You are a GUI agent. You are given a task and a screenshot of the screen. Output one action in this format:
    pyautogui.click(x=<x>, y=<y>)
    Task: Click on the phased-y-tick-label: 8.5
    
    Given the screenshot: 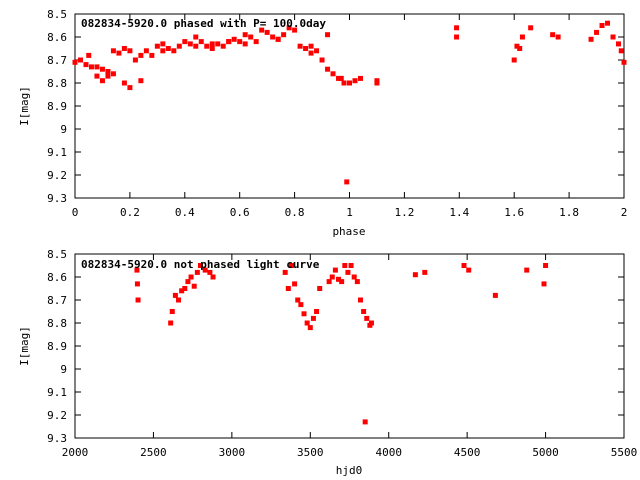 What is the action you would take?
    pyautogui.click(x=57, y=14)
    